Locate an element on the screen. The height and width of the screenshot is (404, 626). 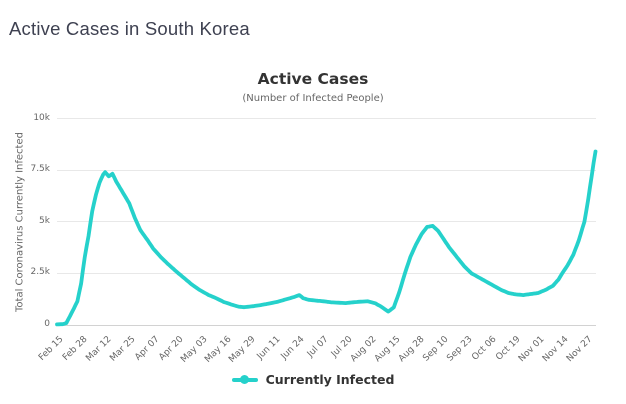
legend-item-currently-infected: Currently Infected is located at coordinates (313, 379).